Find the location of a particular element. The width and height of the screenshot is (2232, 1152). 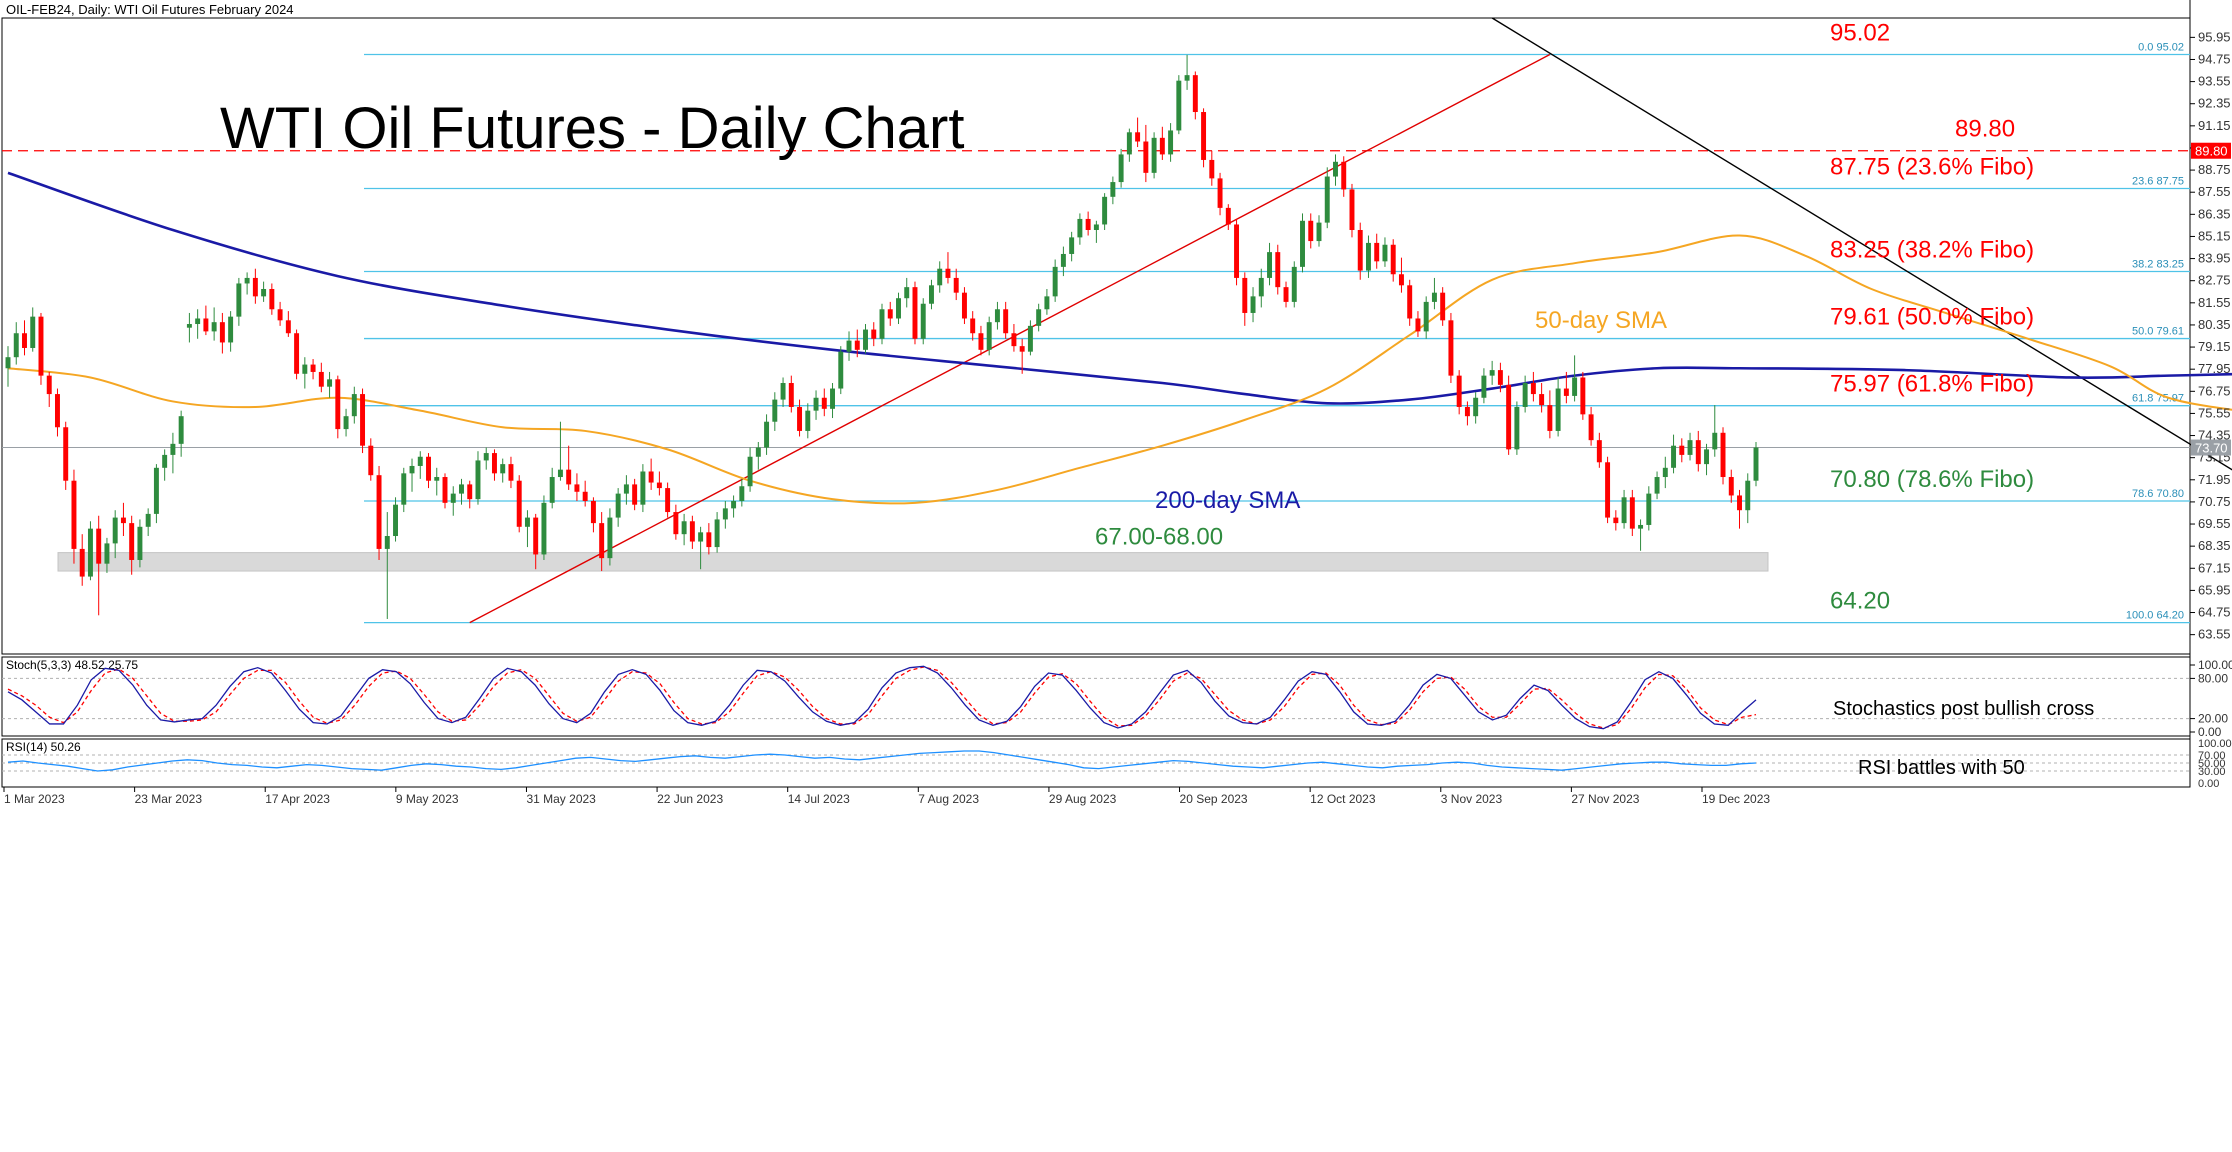

time-tick-label: 27 Nov 2023 is located at coordinates (1605, 799).